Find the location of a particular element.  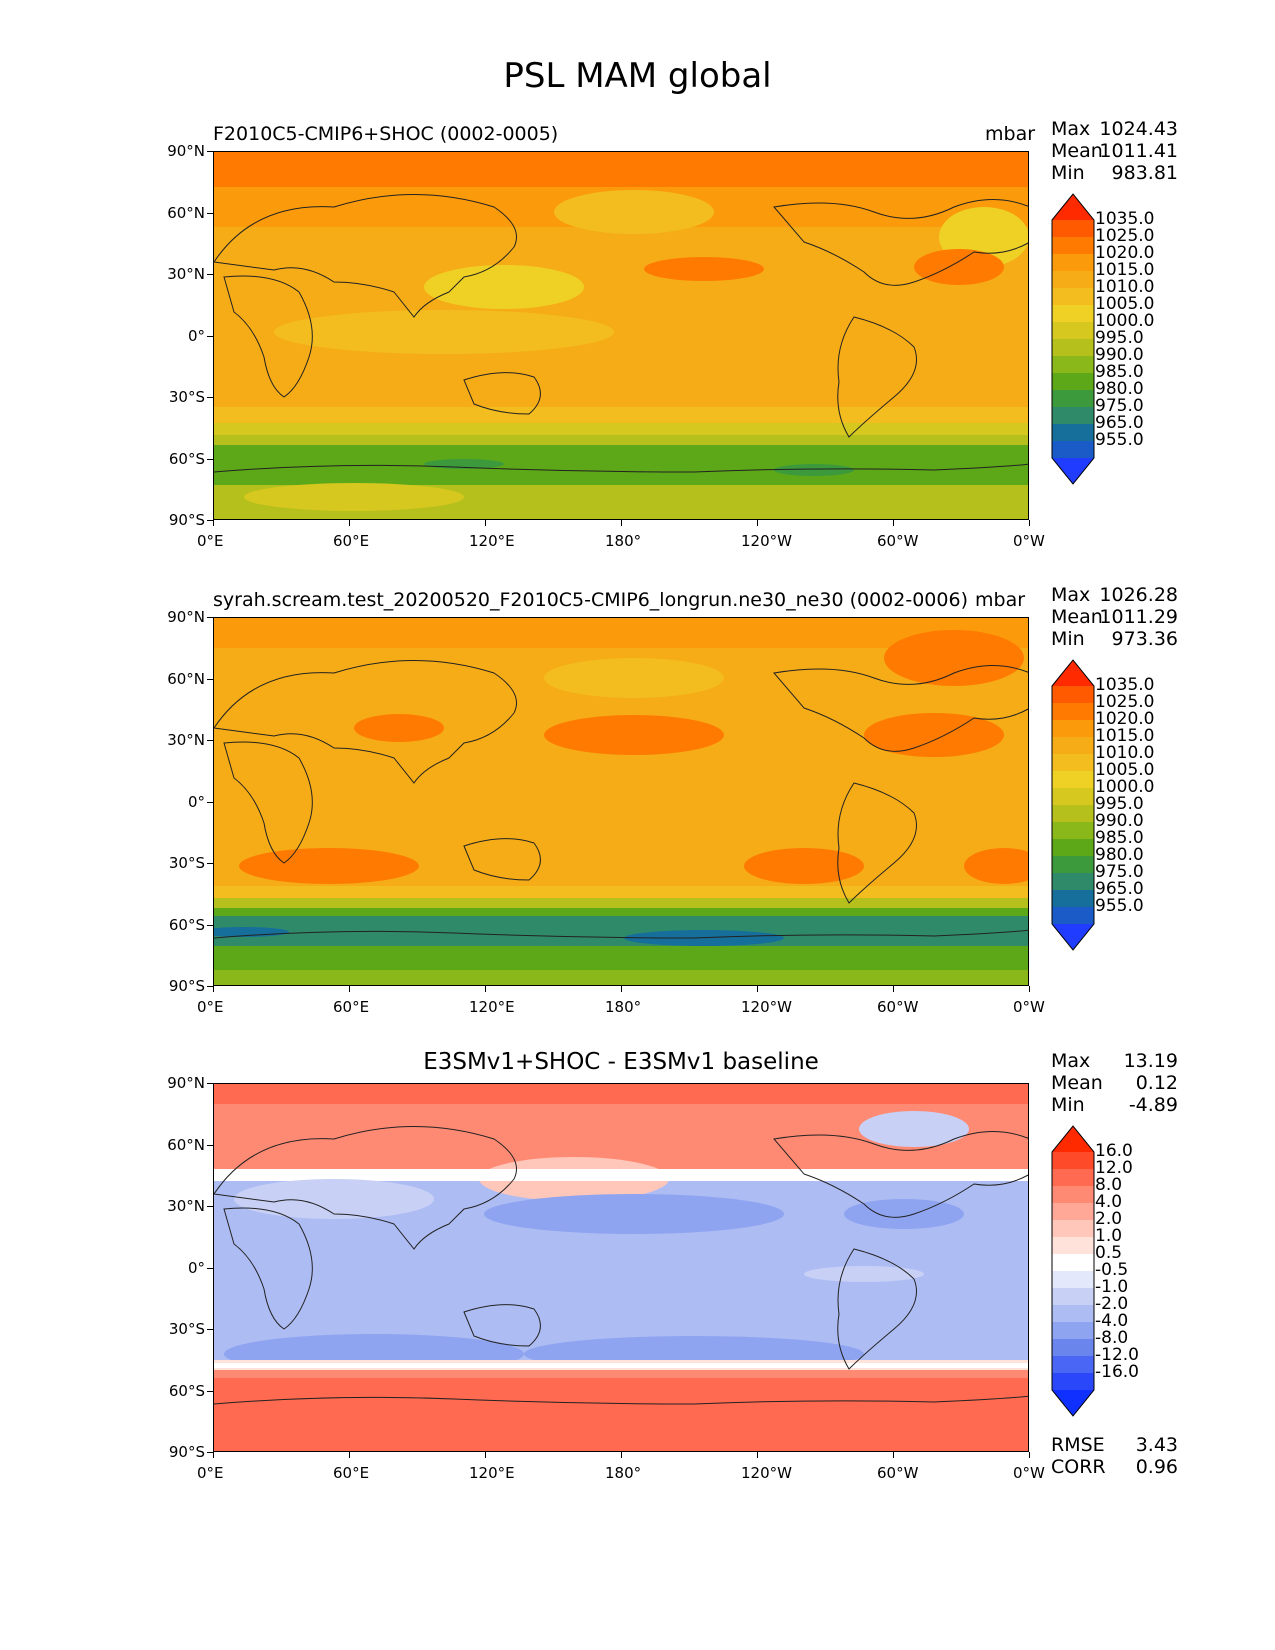

eurasia-negative is located at coordinates (334, 1199).